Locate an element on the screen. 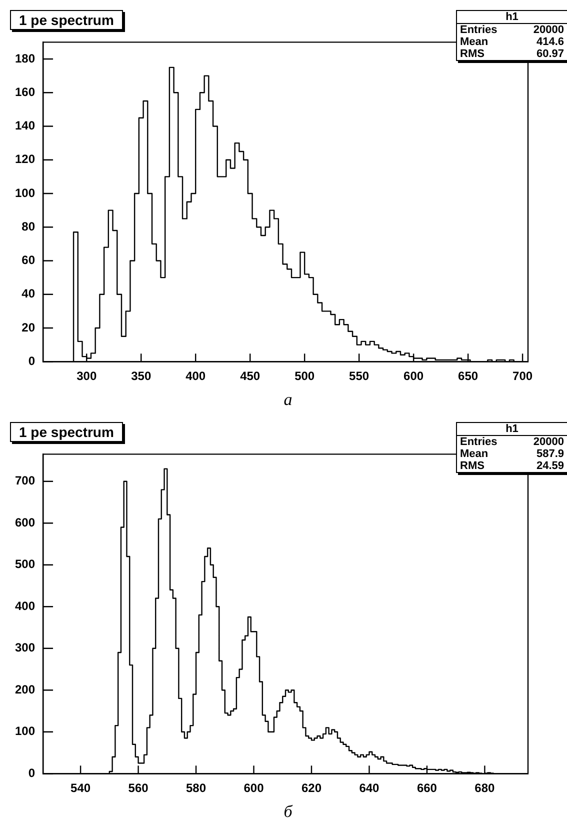  x-tick-label: 500 is located at coordinates (304, 376).